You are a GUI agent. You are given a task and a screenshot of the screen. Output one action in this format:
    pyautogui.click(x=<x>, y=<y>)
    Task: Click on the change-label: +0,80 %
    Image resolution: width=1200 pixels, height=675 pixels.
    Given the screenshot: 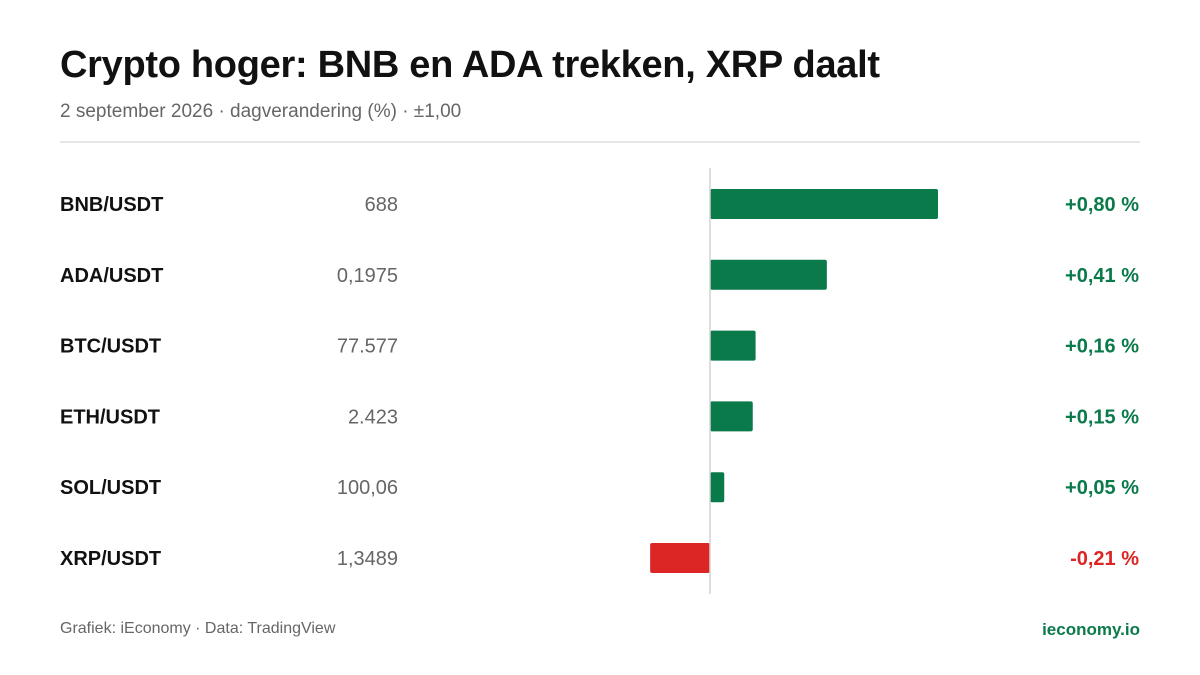 What is the action you would take?
    pyautogui.click(x=1102, y=205)
    